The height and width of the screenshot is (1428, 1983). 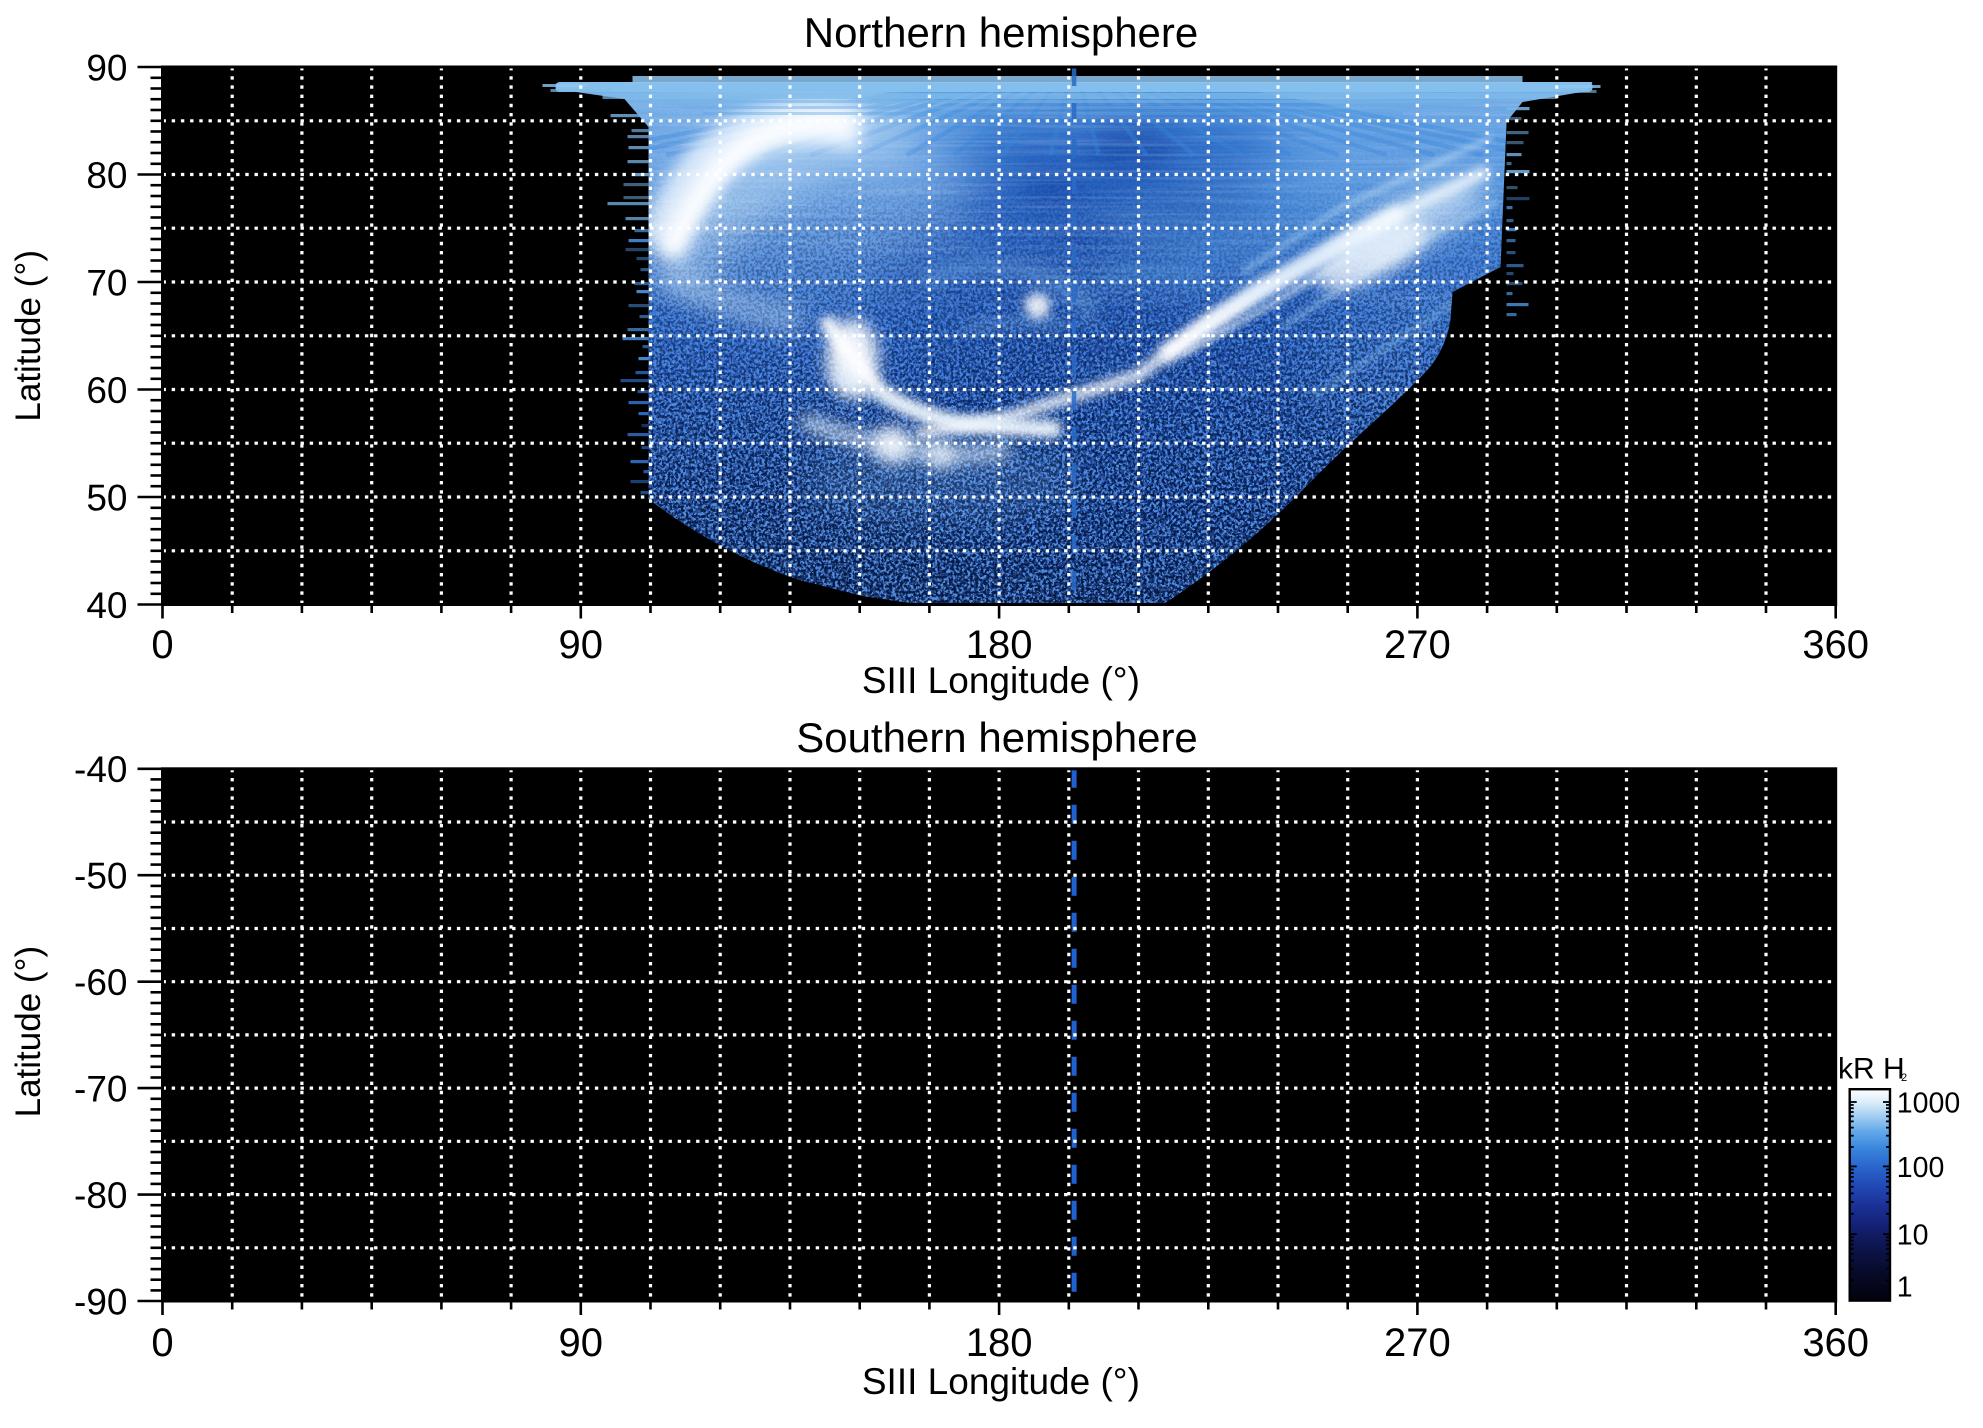 I want to click on svg-text: -90, so click(x=100, y=1301).